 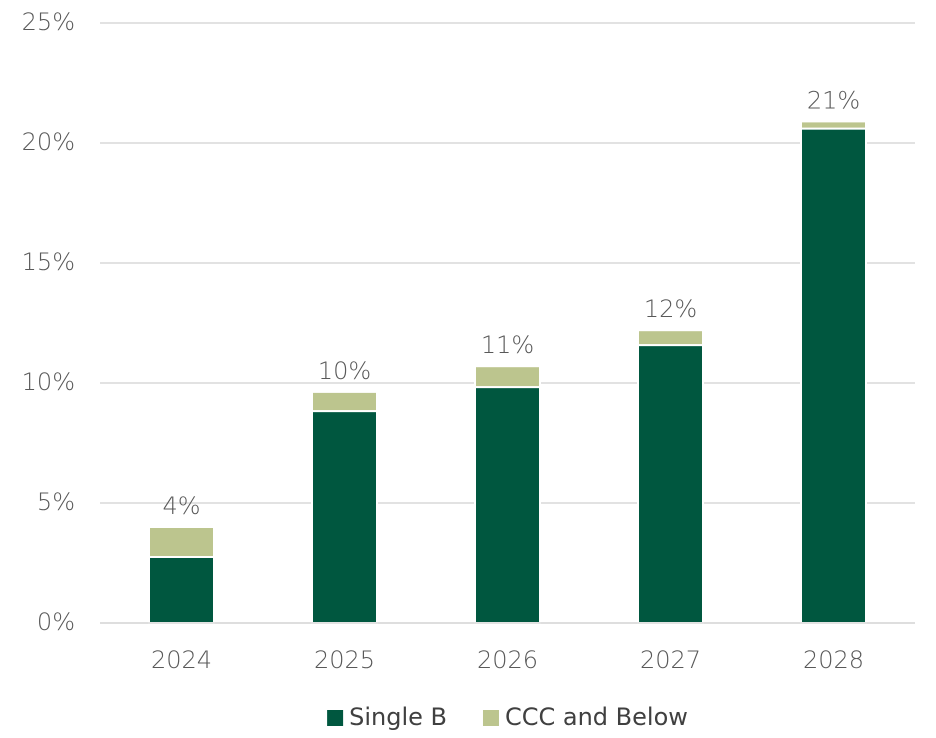 I want to click on legend-label: CCC and Below, so click(x=596, y=717).